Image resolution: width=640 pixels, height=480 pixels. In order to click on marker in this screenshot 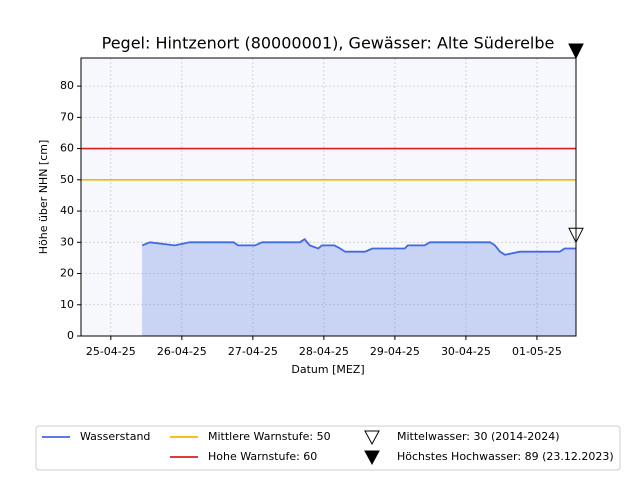, I will do `click(576, 51)`.